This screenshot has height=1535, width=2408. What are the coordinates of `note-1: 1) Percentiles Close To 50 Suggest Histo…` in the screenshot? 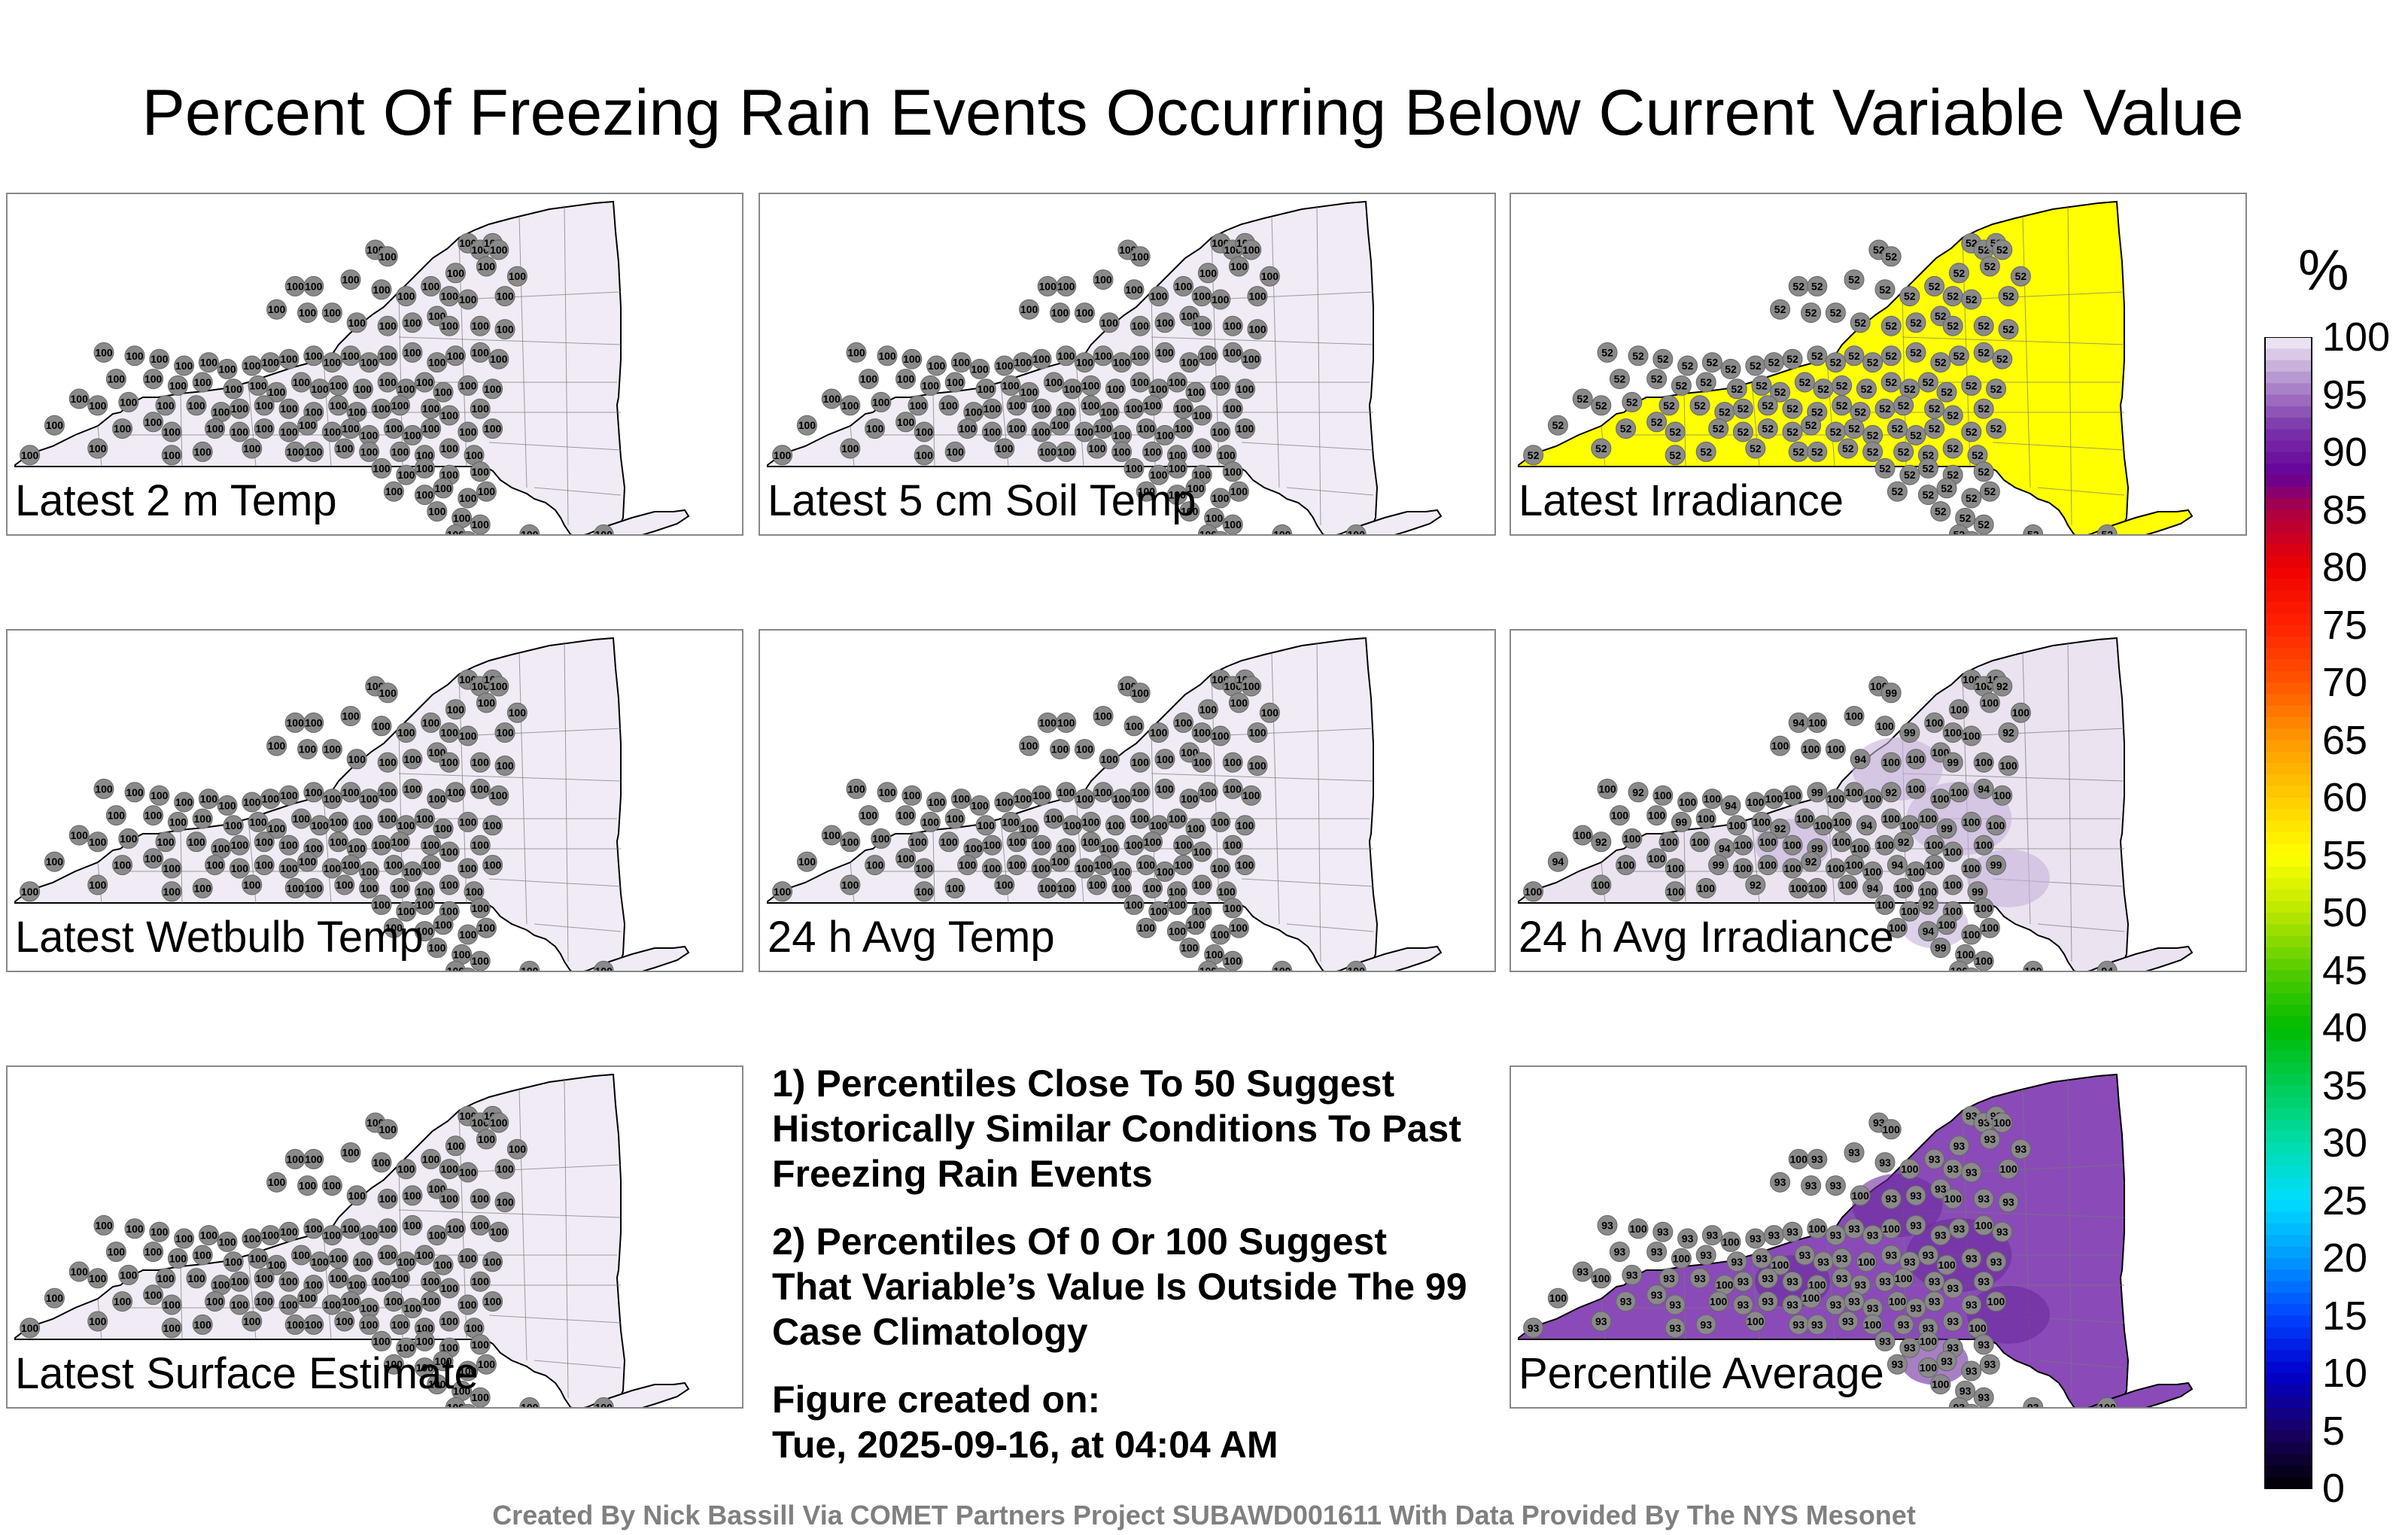 It's located at (1116, 1128).